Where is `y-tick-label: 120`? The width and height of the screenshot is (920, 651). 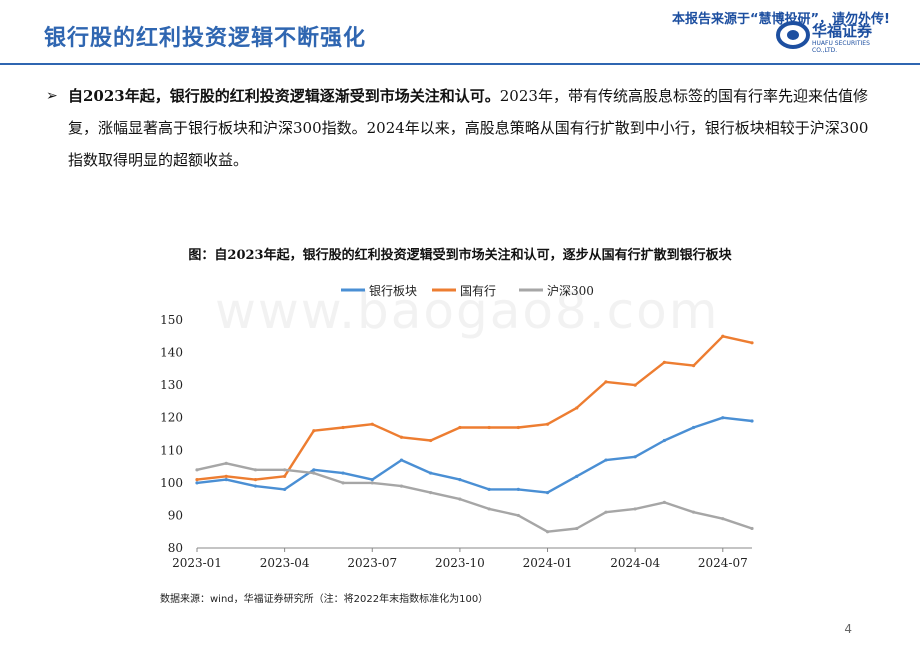
y-tick-label: 120 is located at coordinates (171, 418).